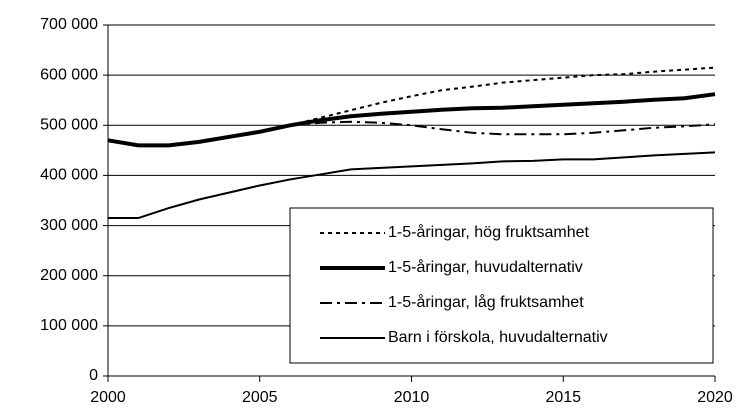 The height and width of the screenshot is (417, 742). Describe the element at coordinates (412, 397) in the screenshot. I see `x-tick-label: 2010` at that location.